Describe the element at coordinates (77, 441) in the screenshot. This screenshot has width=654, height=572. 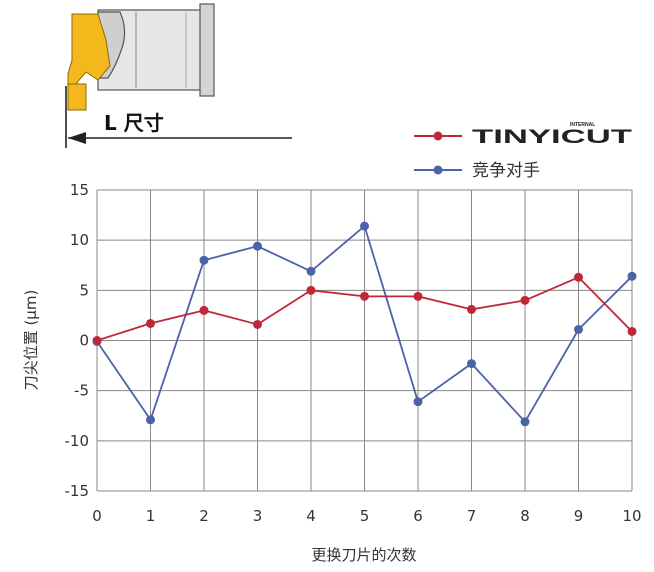
I see `y-tick-label: -10` at that location.